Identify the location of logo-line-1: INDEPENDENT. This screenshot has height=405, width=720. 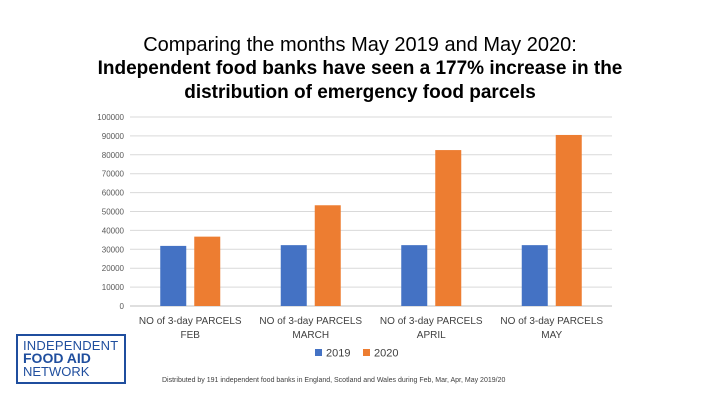
(71, 345).